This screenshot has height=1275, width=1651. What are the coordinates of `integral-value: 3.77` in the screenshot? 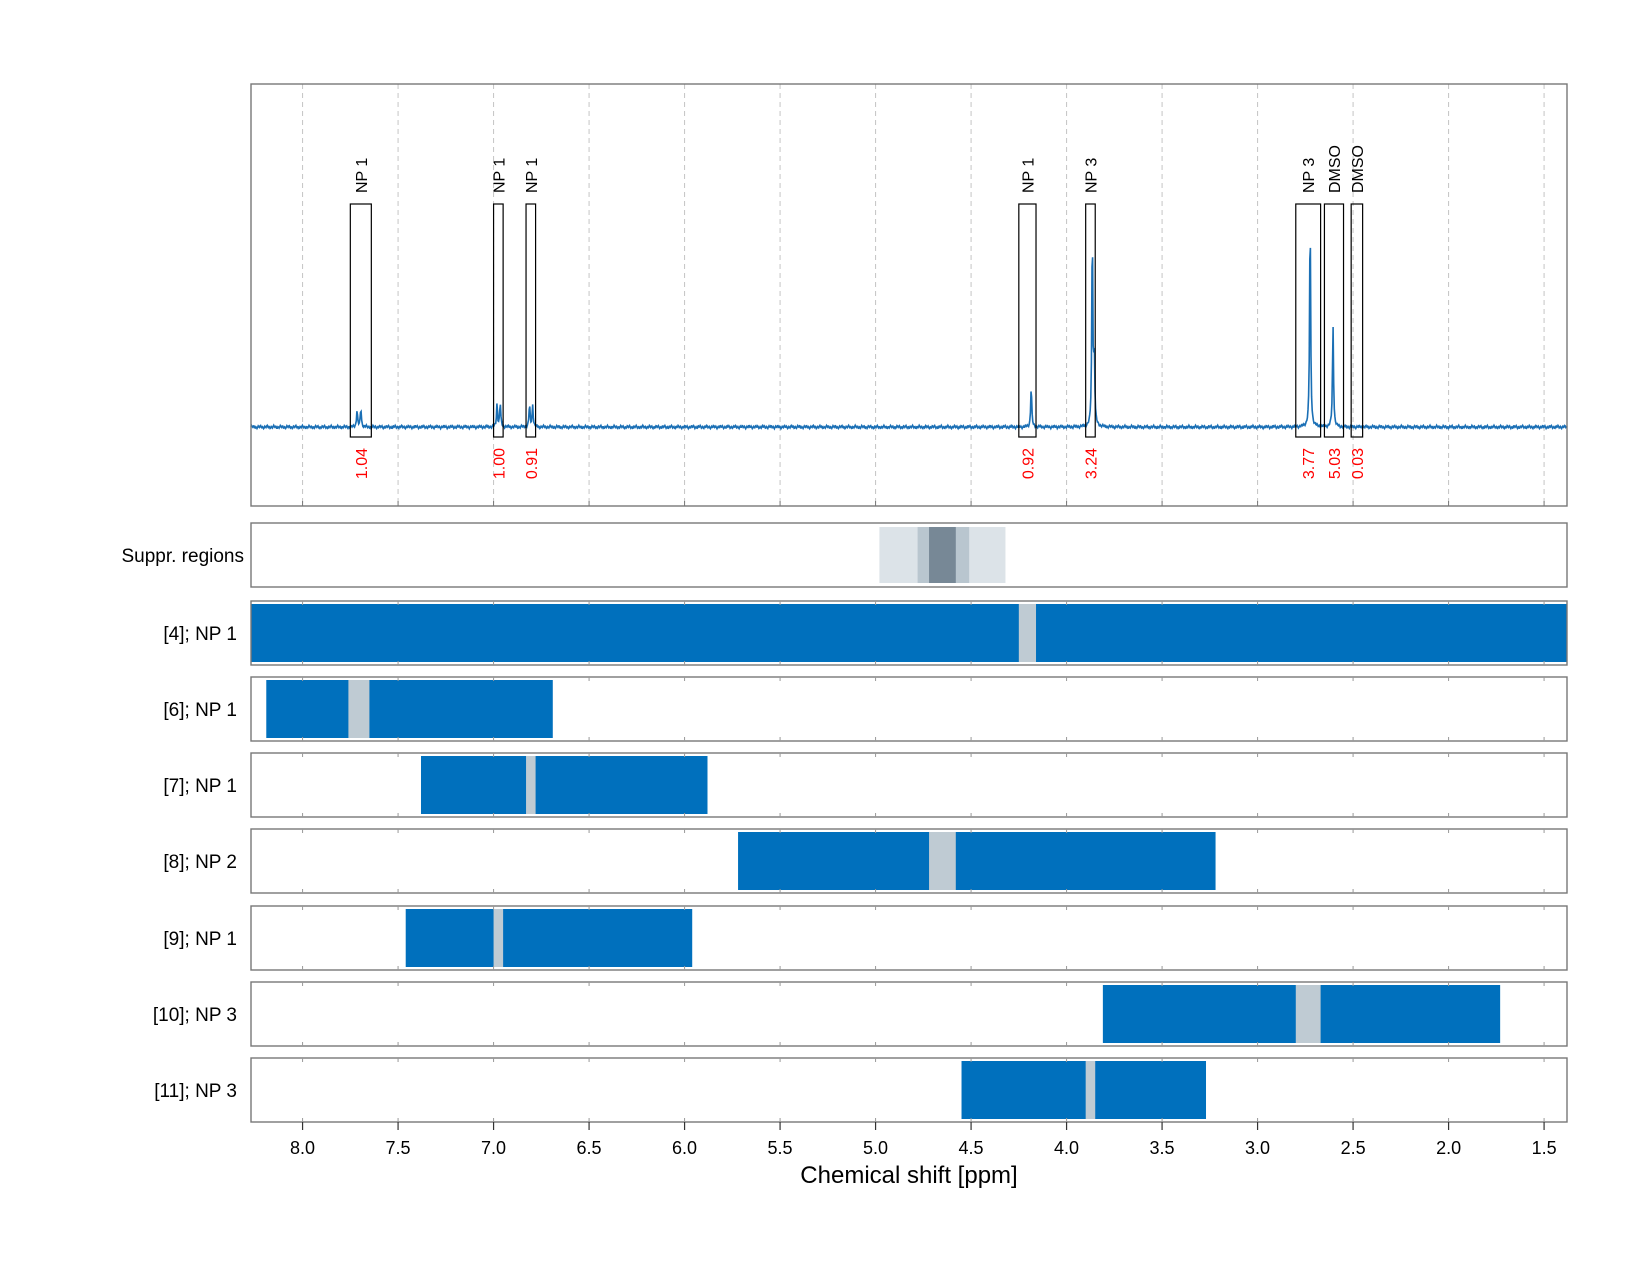 It's located at (1309, 463).